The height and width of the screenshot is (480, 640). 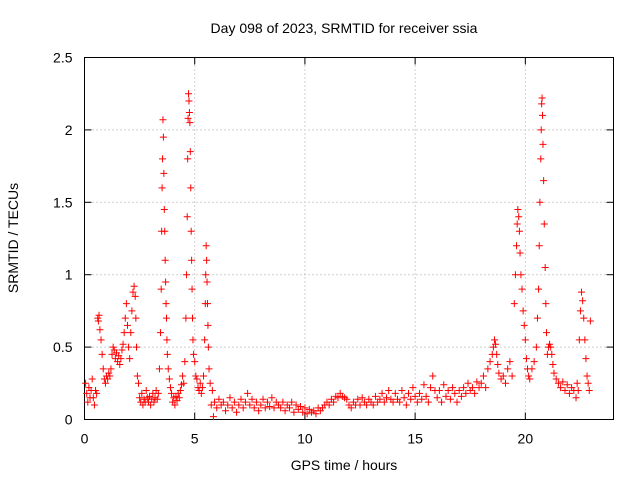 I want to click on x-tick-label: 0, so click(x=85, y=439).